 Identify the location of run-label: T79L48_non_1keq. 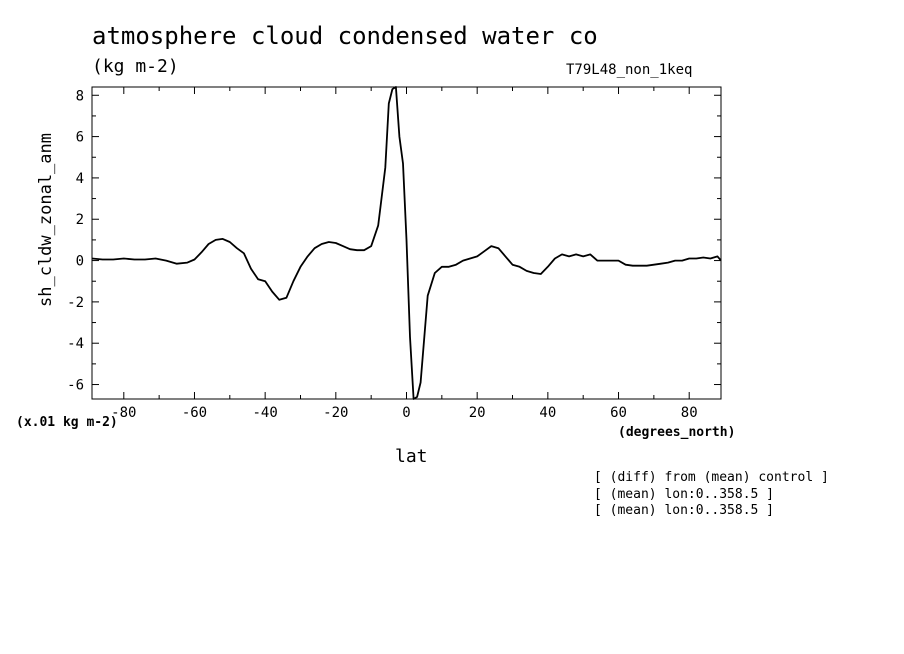
(629, 70).